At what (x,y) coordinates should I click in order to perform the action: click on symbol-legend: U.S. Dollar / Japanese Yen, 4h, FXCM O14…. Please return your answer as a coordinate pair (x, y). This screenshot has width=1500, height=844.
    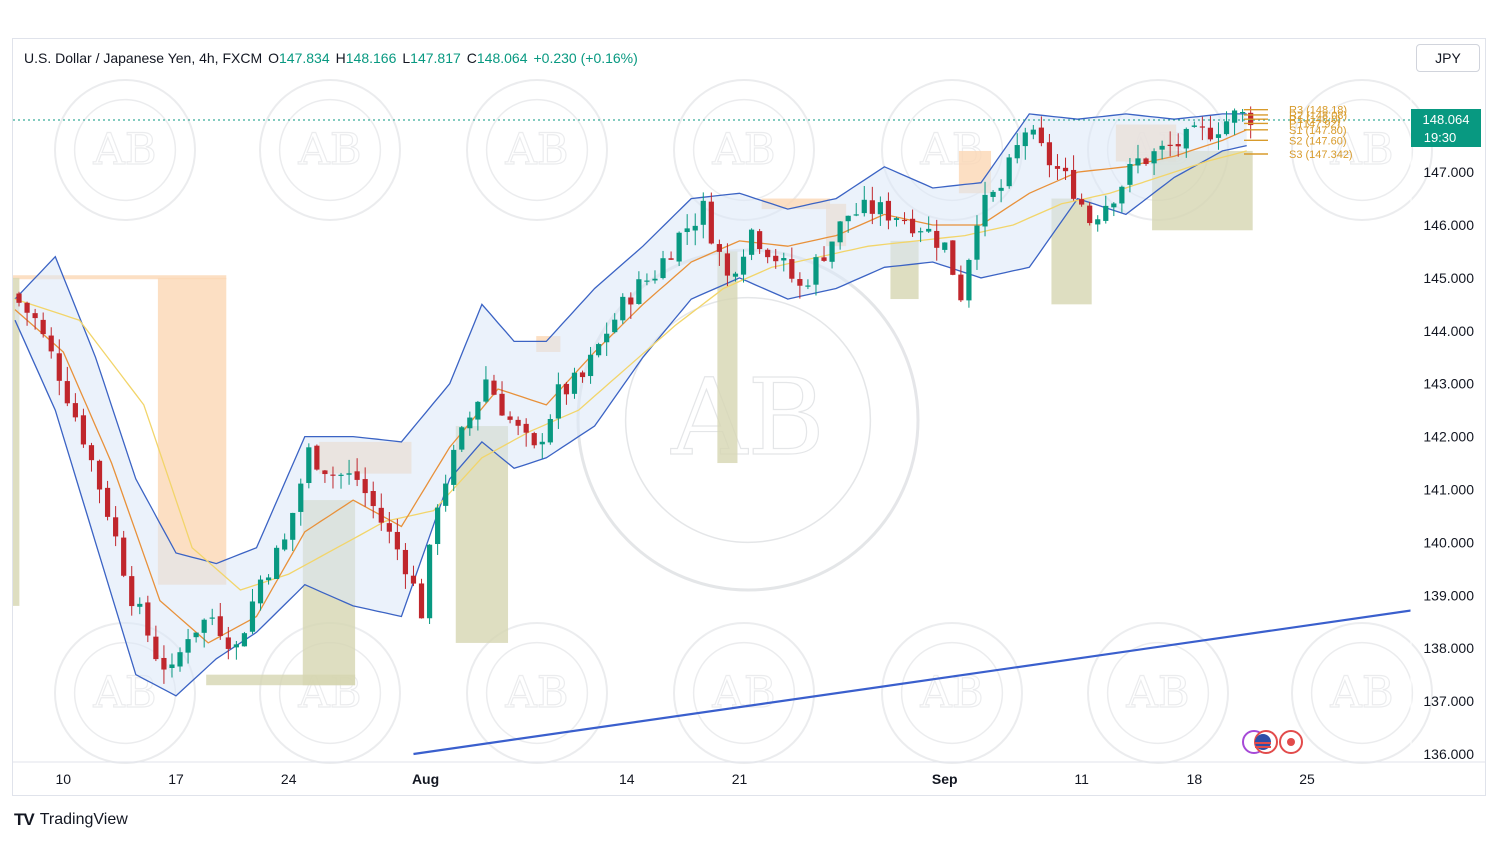
    Looking at the image, I should click on (331, 58).